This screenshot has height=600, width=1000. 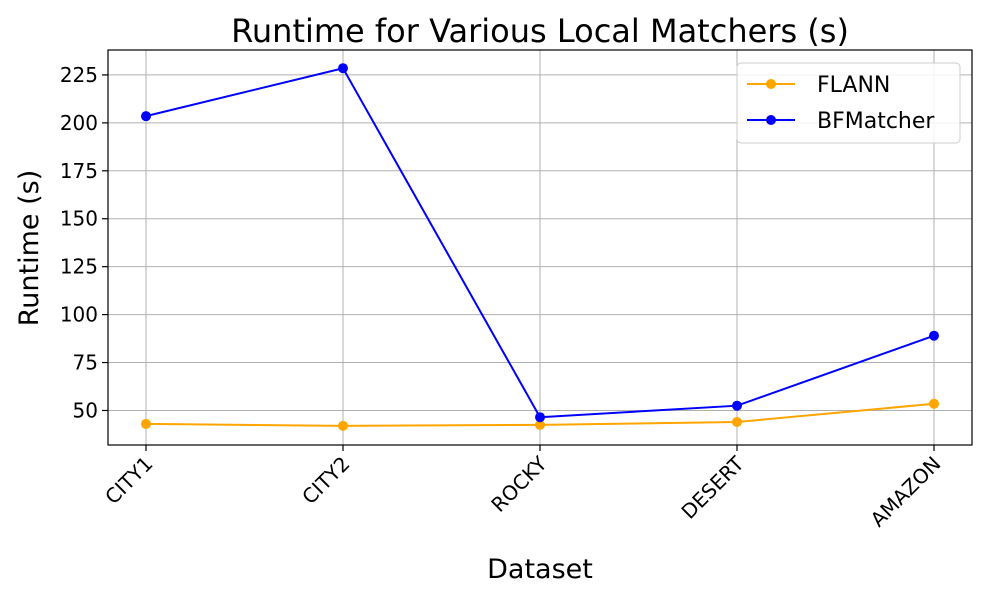 I want to click on y-tick-label: 75, so click(x=85, y=363).